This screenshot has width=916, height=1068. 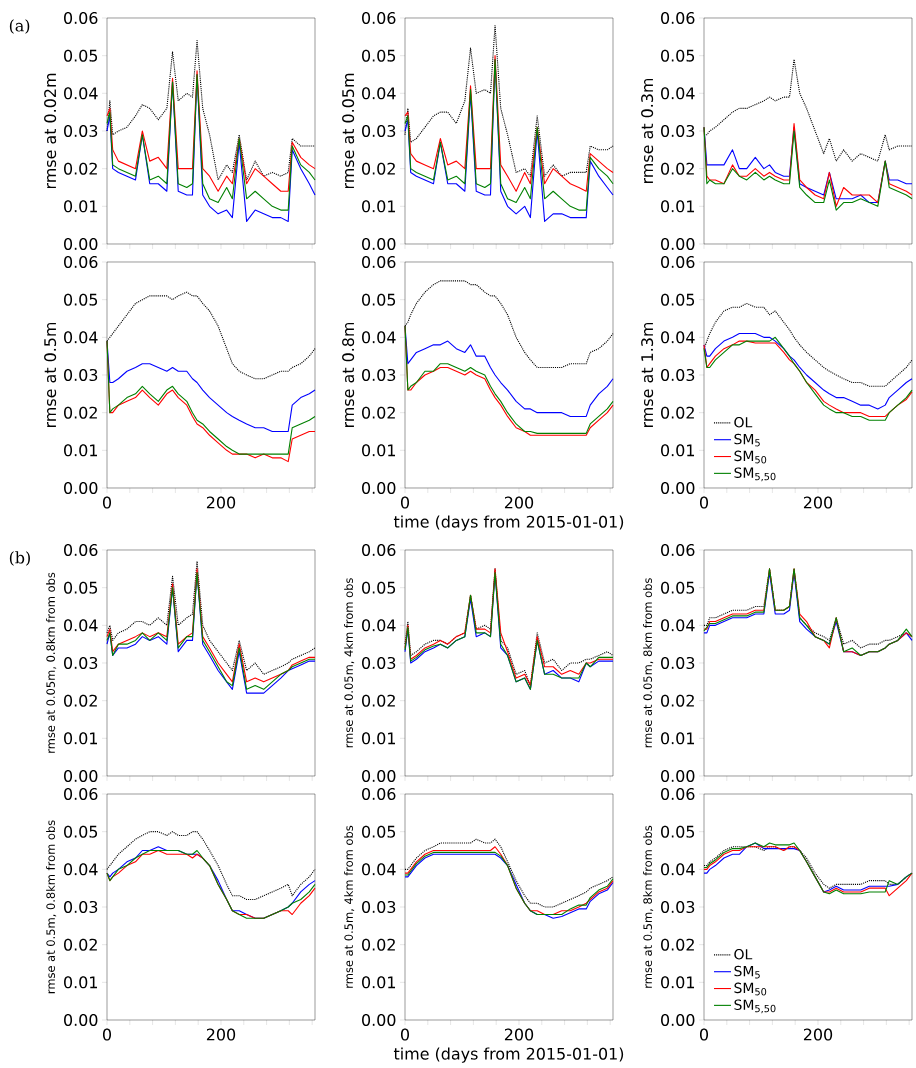 I want to click on legend-label: OL, so click(x=743, y=422).